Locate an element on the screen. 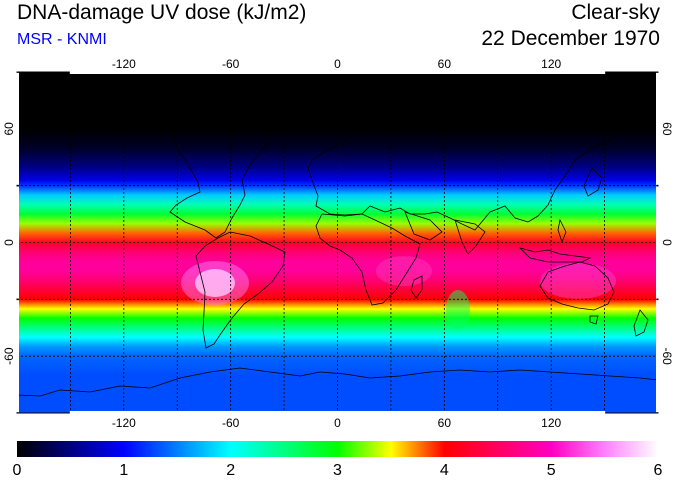 The image size is (678, 480). latitude-labels-left: 60 0 -60 is located at coordinates (9, 243).